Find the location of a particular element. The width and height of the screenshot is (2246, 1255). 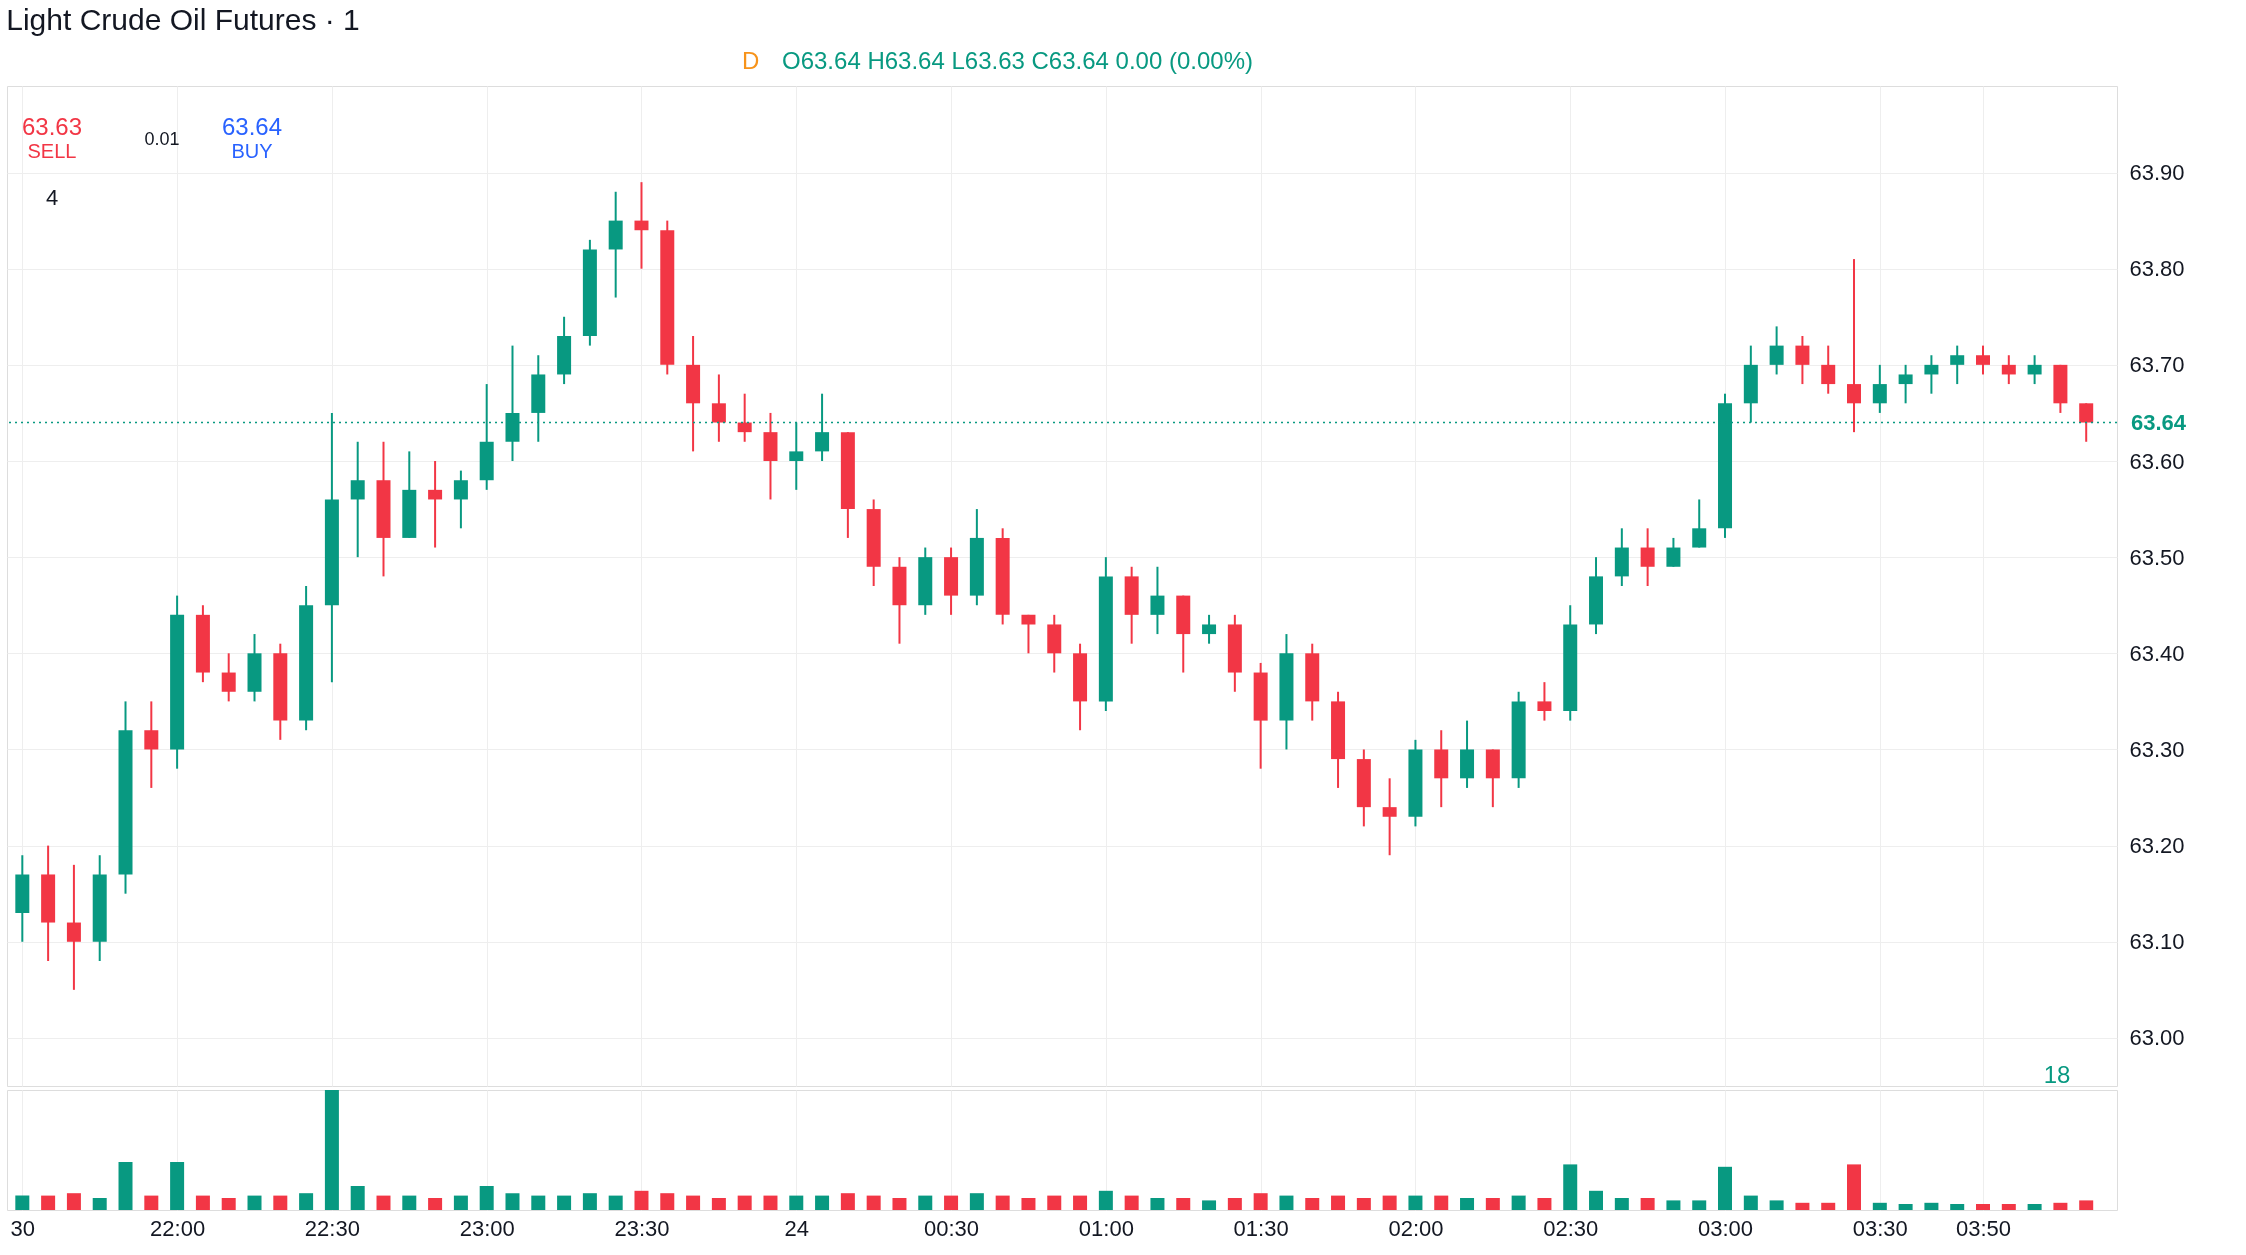

annotation: 18 is located at coordinates (2057, 1074).